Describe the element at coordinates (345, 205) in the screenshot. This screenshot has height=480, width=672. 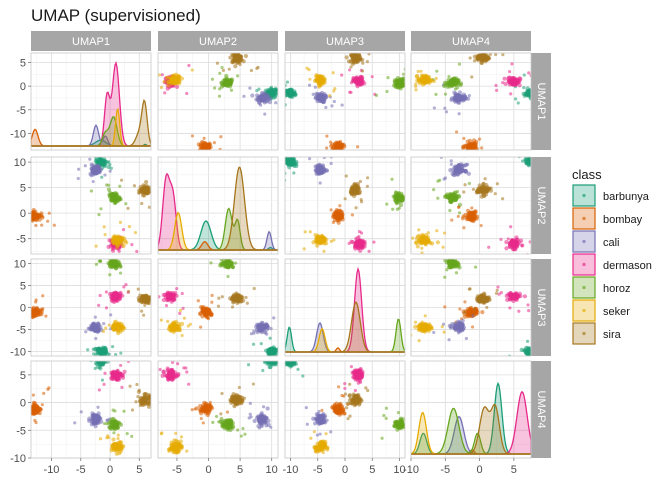
I see `panel-umap2-umap3` at that location.